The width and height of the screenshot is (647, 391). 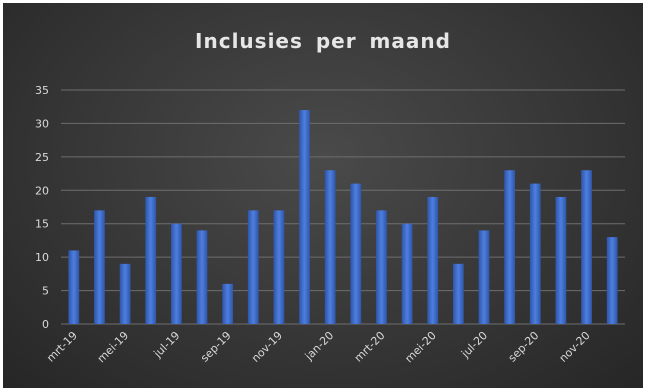 I want to click on y-tick-label: 30, so click(x=42, y=123).